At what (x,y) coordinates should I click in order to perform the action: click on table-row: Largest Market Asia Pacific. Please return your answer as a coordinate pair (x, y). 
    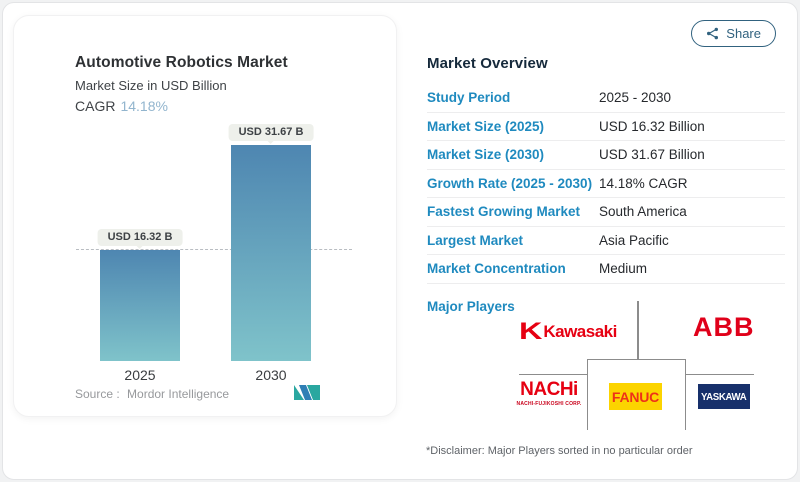
    Looking at the image, I should click on (606, 241).